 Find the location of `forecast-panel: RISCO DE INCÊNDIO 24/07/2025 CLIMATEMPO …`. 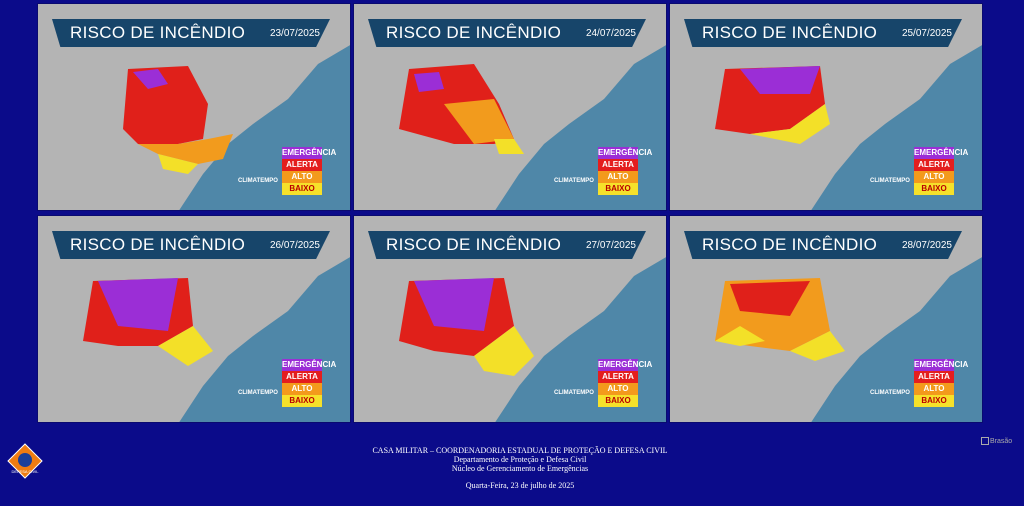

forecast-panel: RISCO DE INCÊNDIO 24/07/2025 CLIMATEMPO … is located at coordinates (510, 107).